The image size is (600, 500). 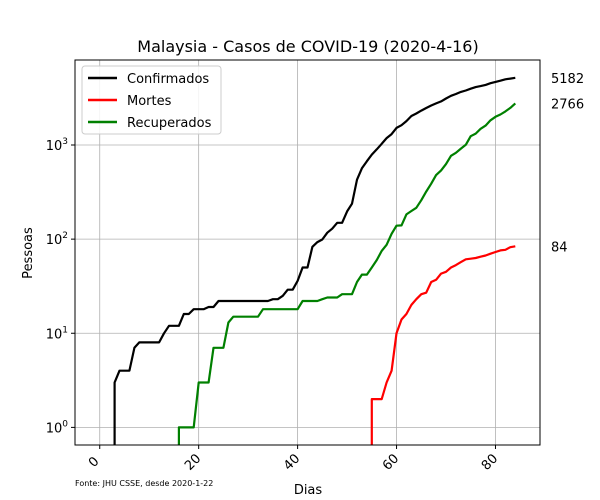 What do you see at coordinates (308, 490) in the screenshot?
I see `x-axis-title: Dias` at bounding box center [308, 490].